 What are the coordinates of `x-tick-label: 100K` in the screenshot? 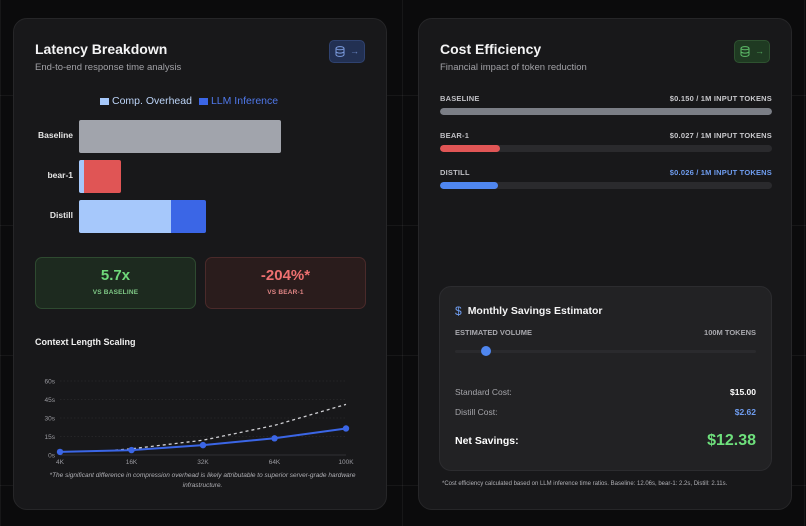 It's located at (346, 462).